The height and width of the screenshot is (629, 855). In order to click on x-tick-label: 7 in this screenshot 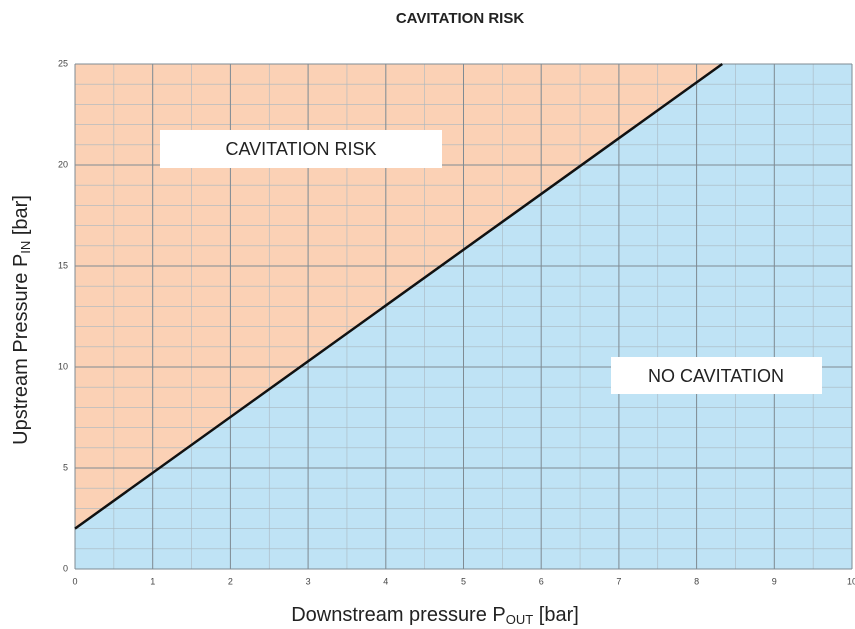, I will do `click(618, 581)`.